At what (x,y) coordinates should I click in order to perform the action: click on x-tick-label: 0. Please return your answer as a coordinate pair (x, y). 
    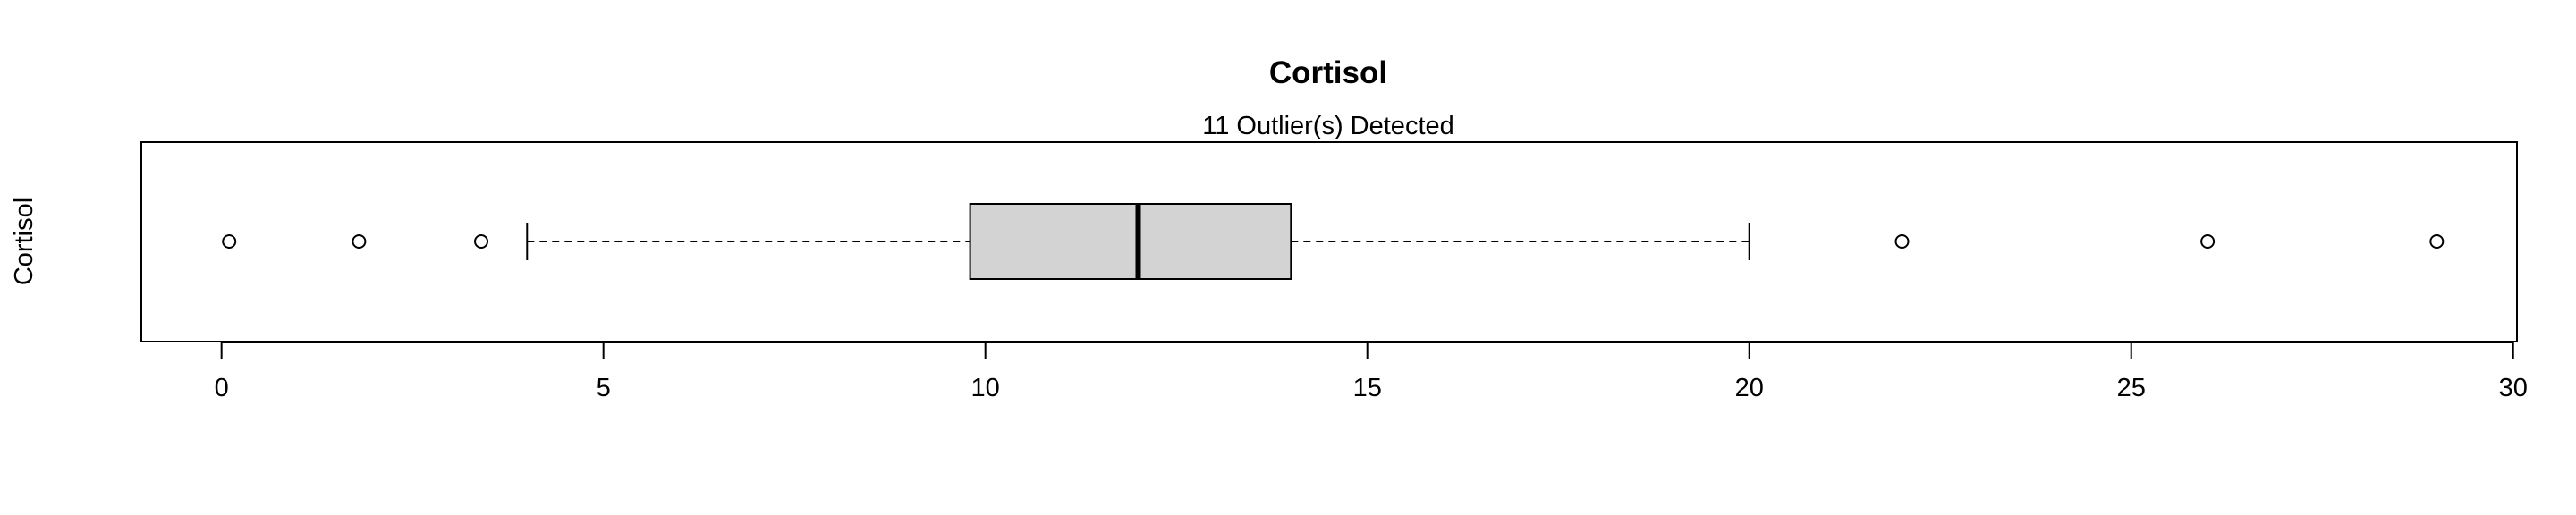
    Looking at the image, I should click on (222, 388).